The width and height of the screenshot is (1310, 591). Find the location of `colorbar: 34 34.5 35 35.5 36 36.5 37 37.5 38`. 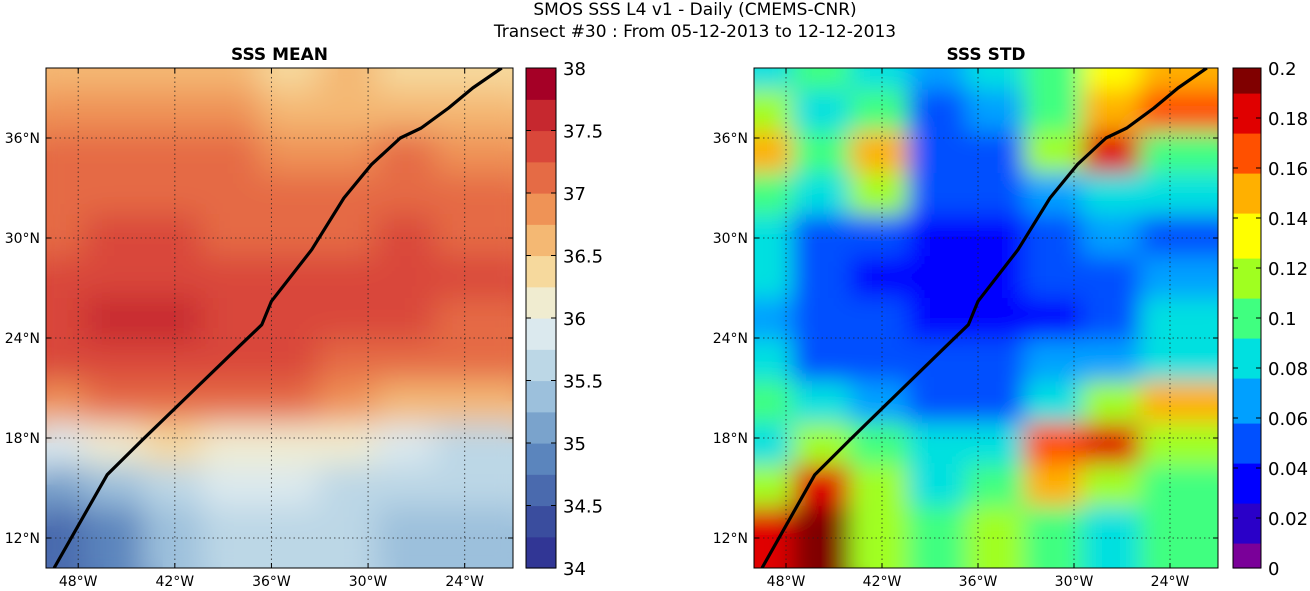

colorbar: 34 34.5 35 35.5 36 36.5 37 37.5 38 is located at coordinates (564, 319).